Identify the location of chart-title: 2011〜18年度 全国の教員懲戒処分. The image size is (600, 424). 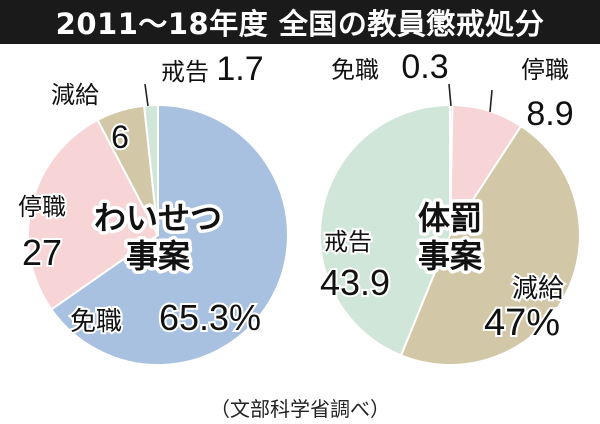
(300, 22).